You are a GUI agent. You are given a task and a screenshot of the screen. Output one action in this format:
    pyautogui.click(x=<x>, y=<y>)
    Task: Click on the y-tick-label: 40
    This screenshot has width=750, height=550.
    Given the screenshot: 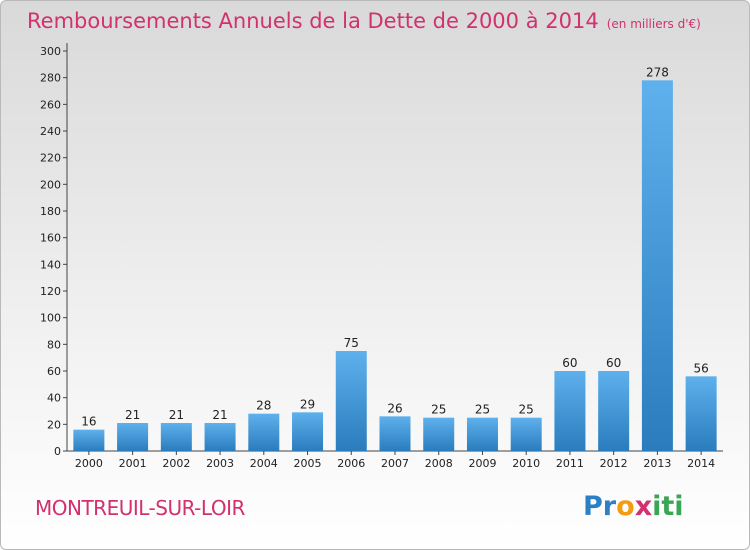 What is the action you would take?
    pyautogui.click(x=54, y=398)
    